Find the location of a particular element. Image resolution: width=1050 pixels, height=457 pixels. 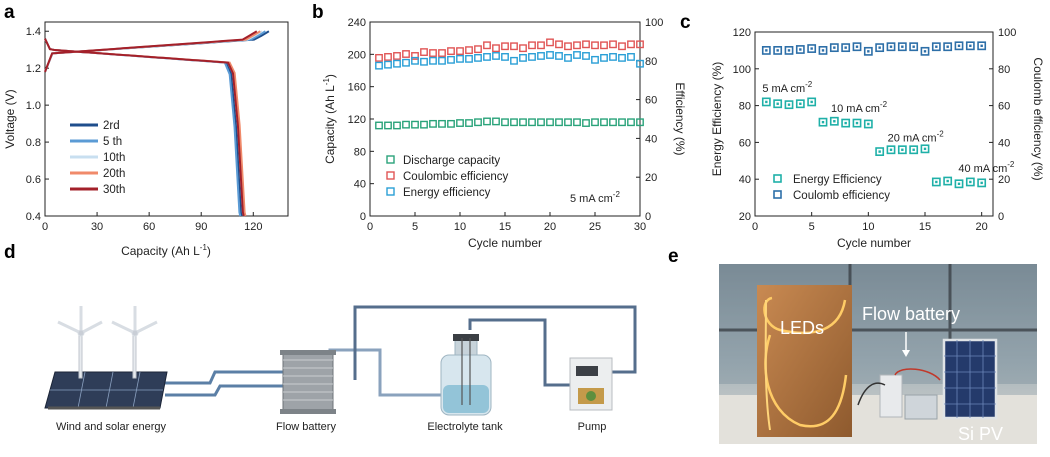

current-density-label-3: 40 mA cm-2 is located at coordinates (986, 167).